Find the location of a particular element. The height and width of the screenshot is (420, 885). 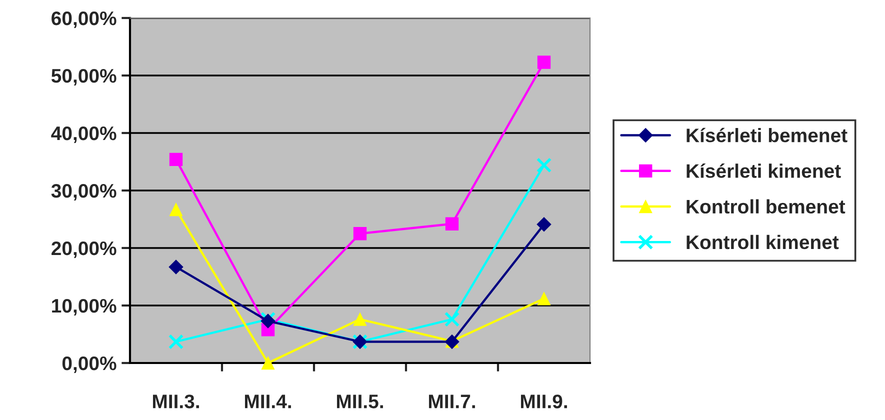

y-tick-label: 0,00% is located at coordinates (89, 365).